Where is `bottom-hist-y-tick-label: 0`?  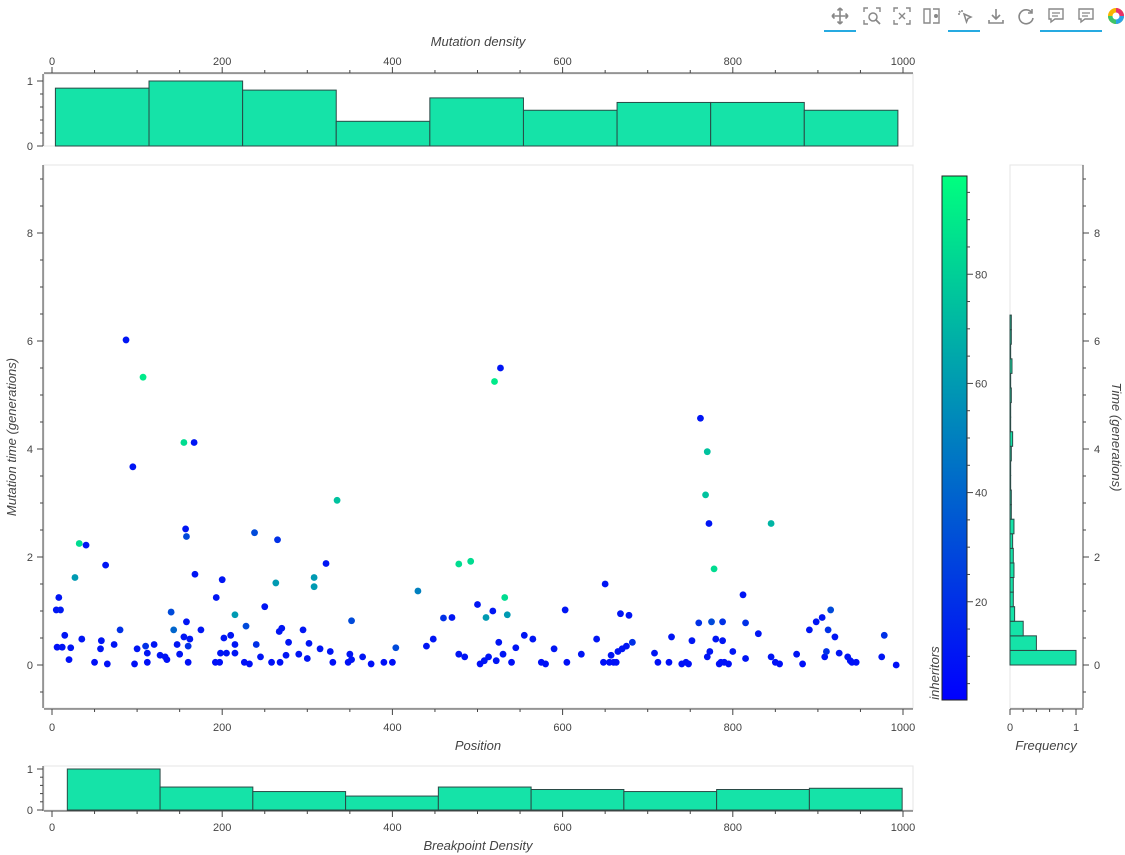
bottom-hist-y-tick-label: 0 is located at coordinates (30, 811).